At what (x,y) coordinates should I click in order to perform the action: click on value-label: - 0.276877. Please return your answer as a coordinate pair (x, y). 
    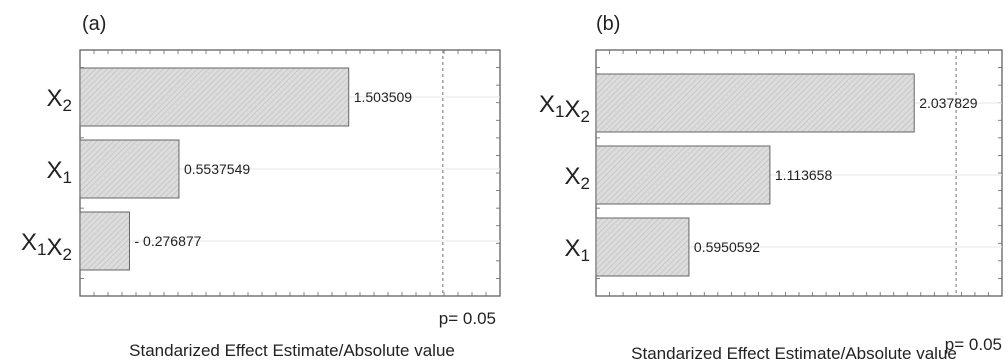
    Looking at the image, I should click on (167, 241).